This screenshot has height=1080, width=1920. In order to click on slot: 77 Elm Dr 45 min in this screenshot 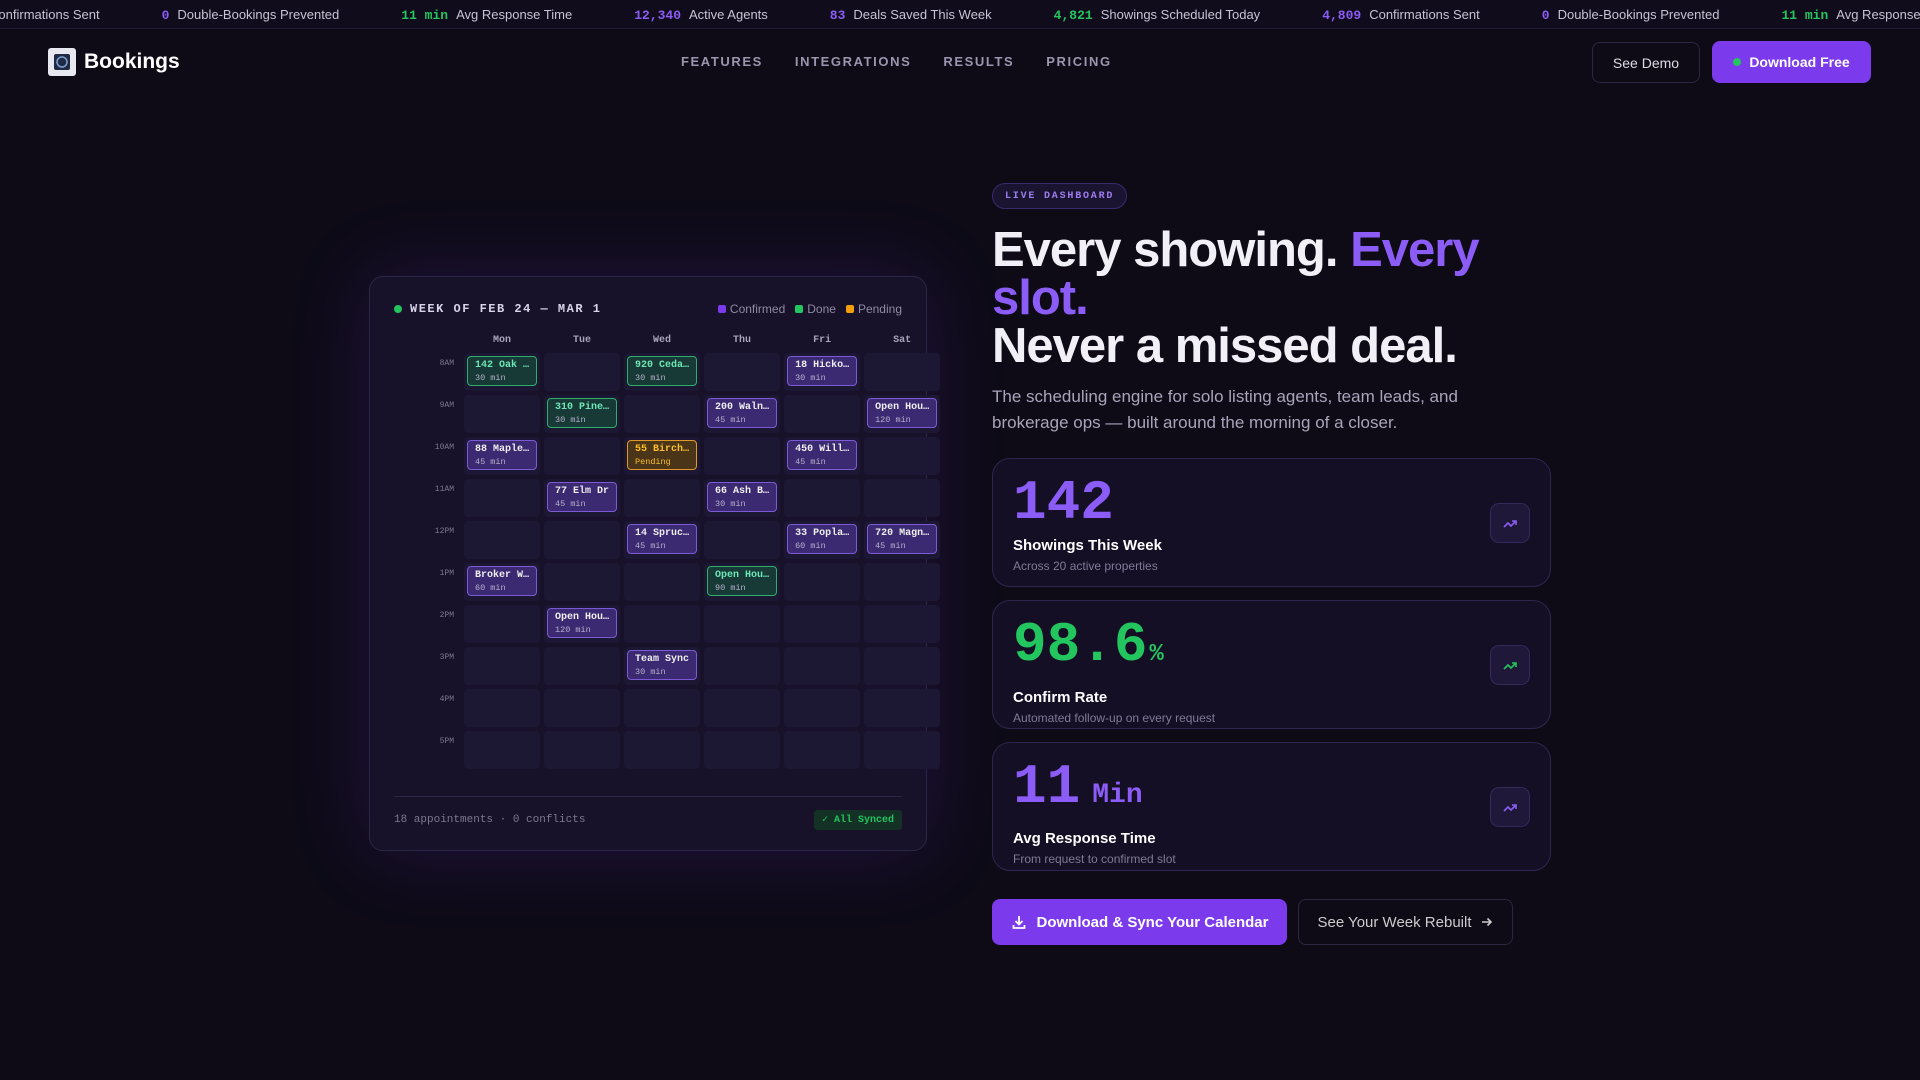, I will do `click(582, 498)`.